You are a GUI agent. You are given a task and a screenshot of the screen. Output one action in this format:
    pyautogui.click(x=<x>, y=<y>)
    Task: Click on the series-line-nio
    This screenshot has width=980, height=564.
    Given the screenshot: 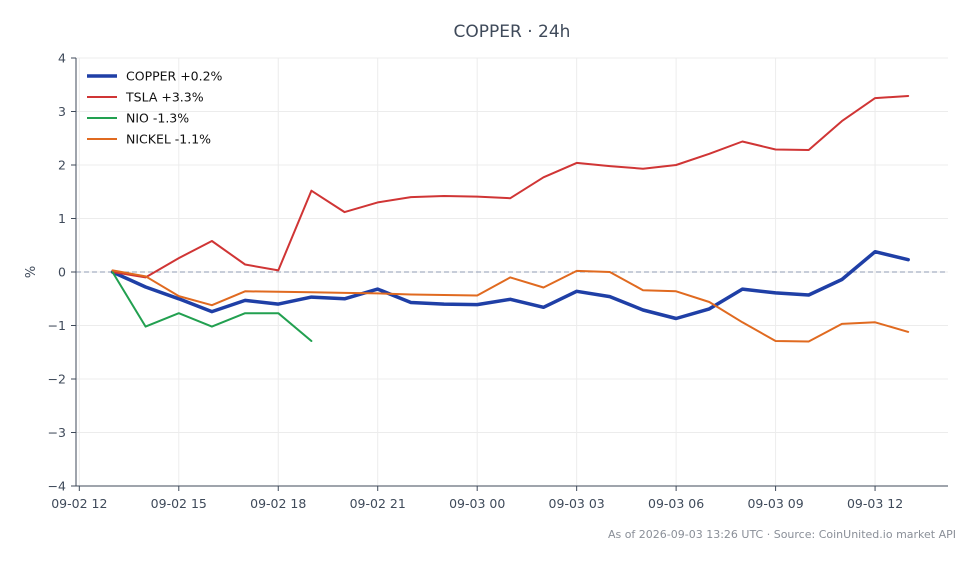 What is the action you would take?
    pyautogui.click(x=212, y=306)
    